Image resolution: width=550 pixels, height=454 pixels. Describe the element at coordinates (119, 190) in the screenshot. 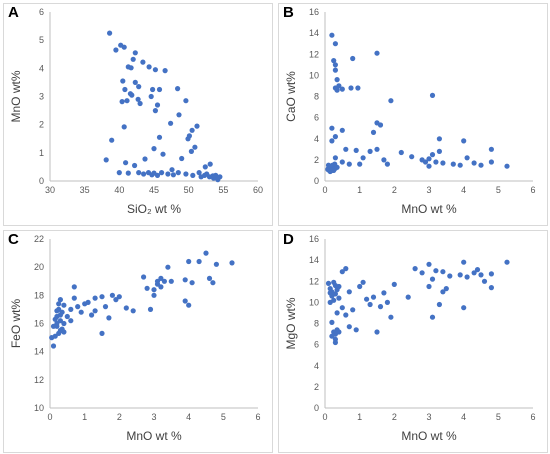

I see `x-tick-label: 40` at that location.